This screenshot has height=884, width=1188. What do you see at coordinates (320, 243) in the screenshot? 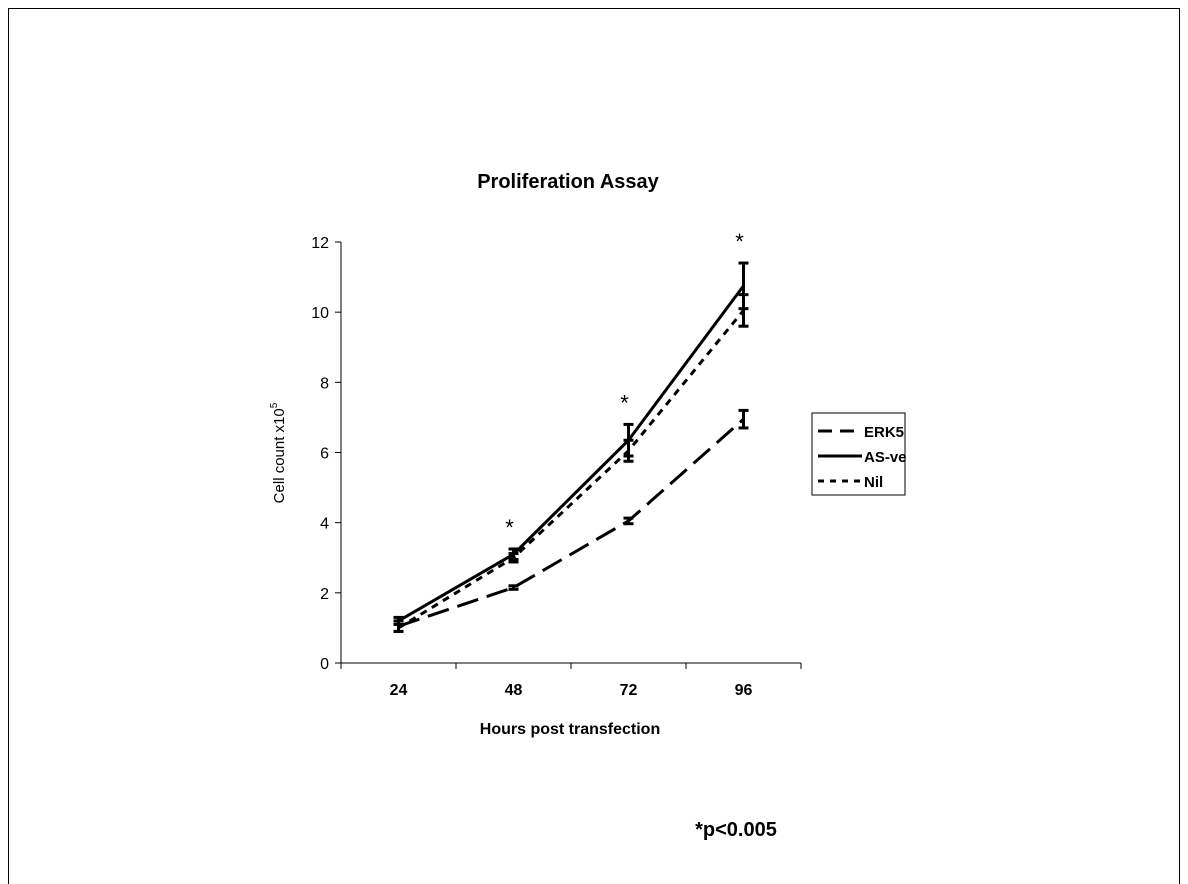
I see `y-tick-label: 12` at bounding box center [320, 243].